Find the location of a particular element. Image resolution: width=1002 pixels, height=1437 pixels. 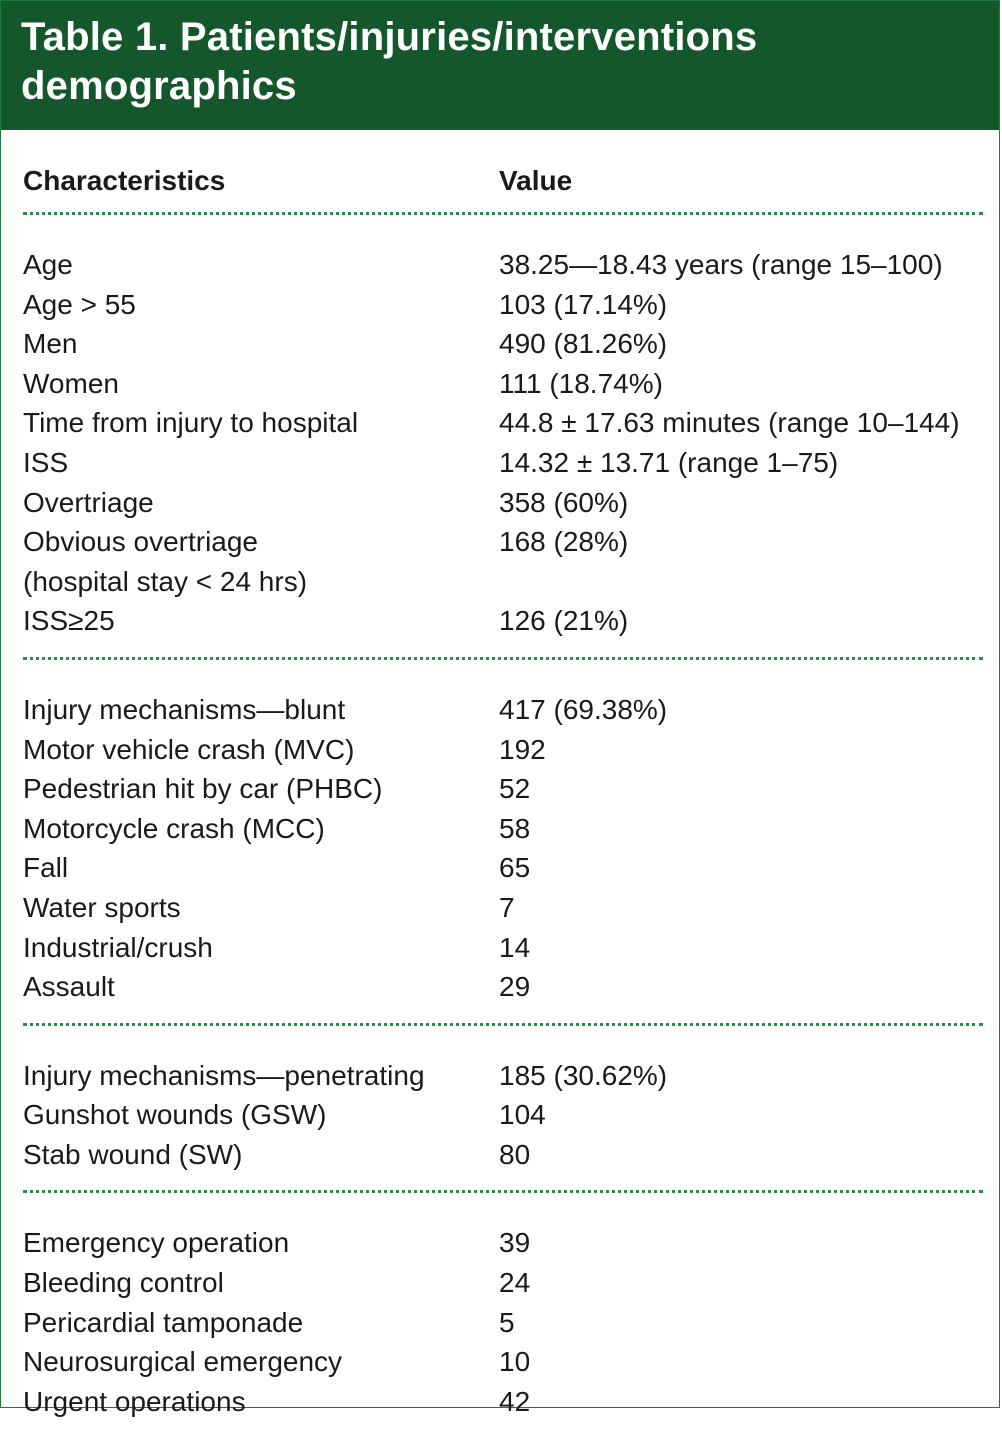

row-label: Water sports is located at coordinates (102, 908).